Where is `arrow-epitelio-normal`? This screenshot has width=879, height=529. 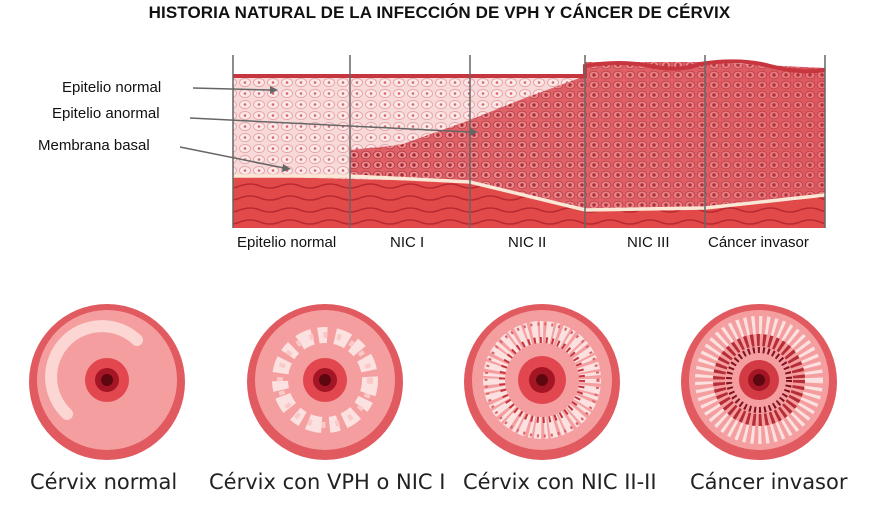
arrow-epitelio-normal is located at coordinates (231, 89).